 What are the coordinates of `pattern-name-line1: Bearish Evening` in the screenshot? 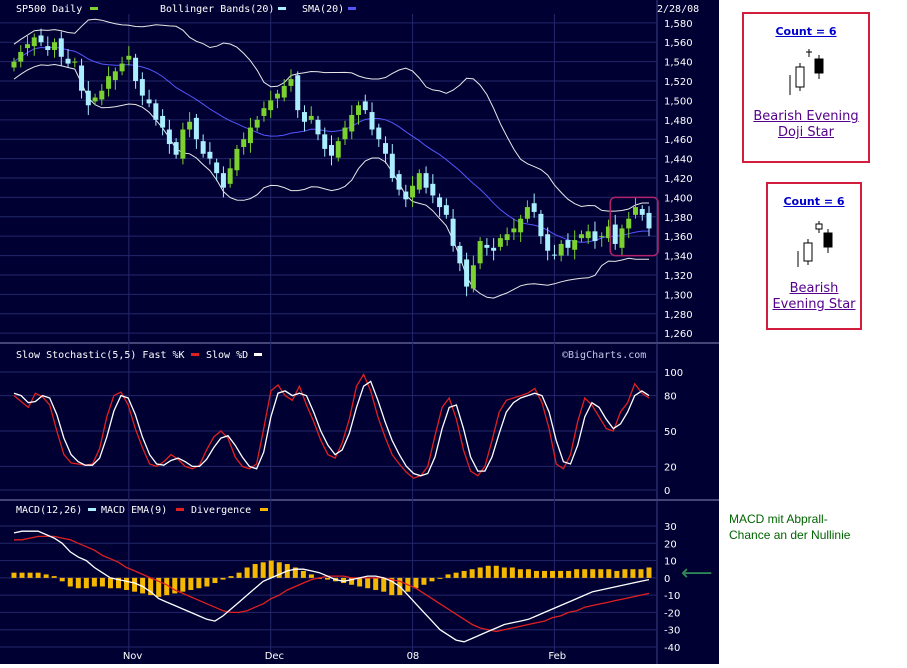 It's located at (806, 116).